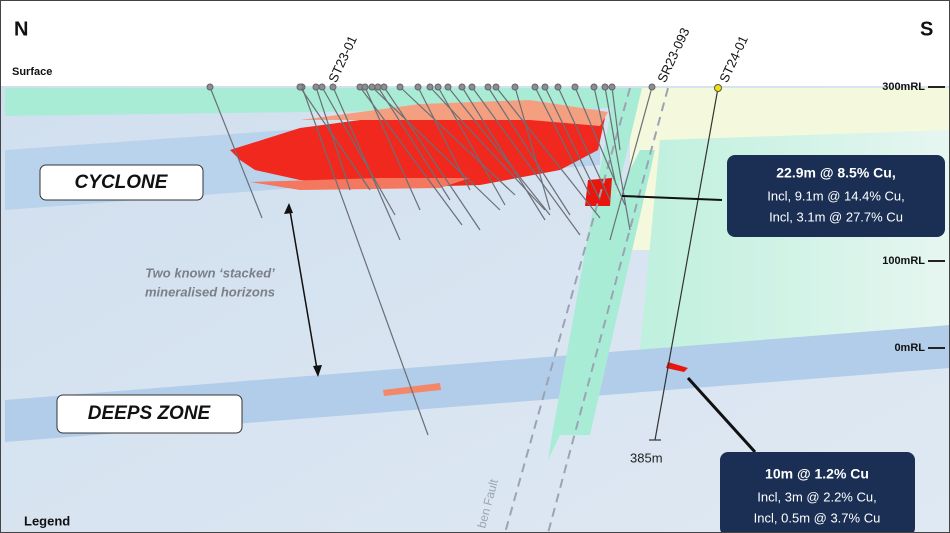 The width and height of the screenshot is (950, 533). What do you see at coordinates (210, 291) in the screenshot?
I see `note: mineralised horizons` at bounding box center [210, 291].